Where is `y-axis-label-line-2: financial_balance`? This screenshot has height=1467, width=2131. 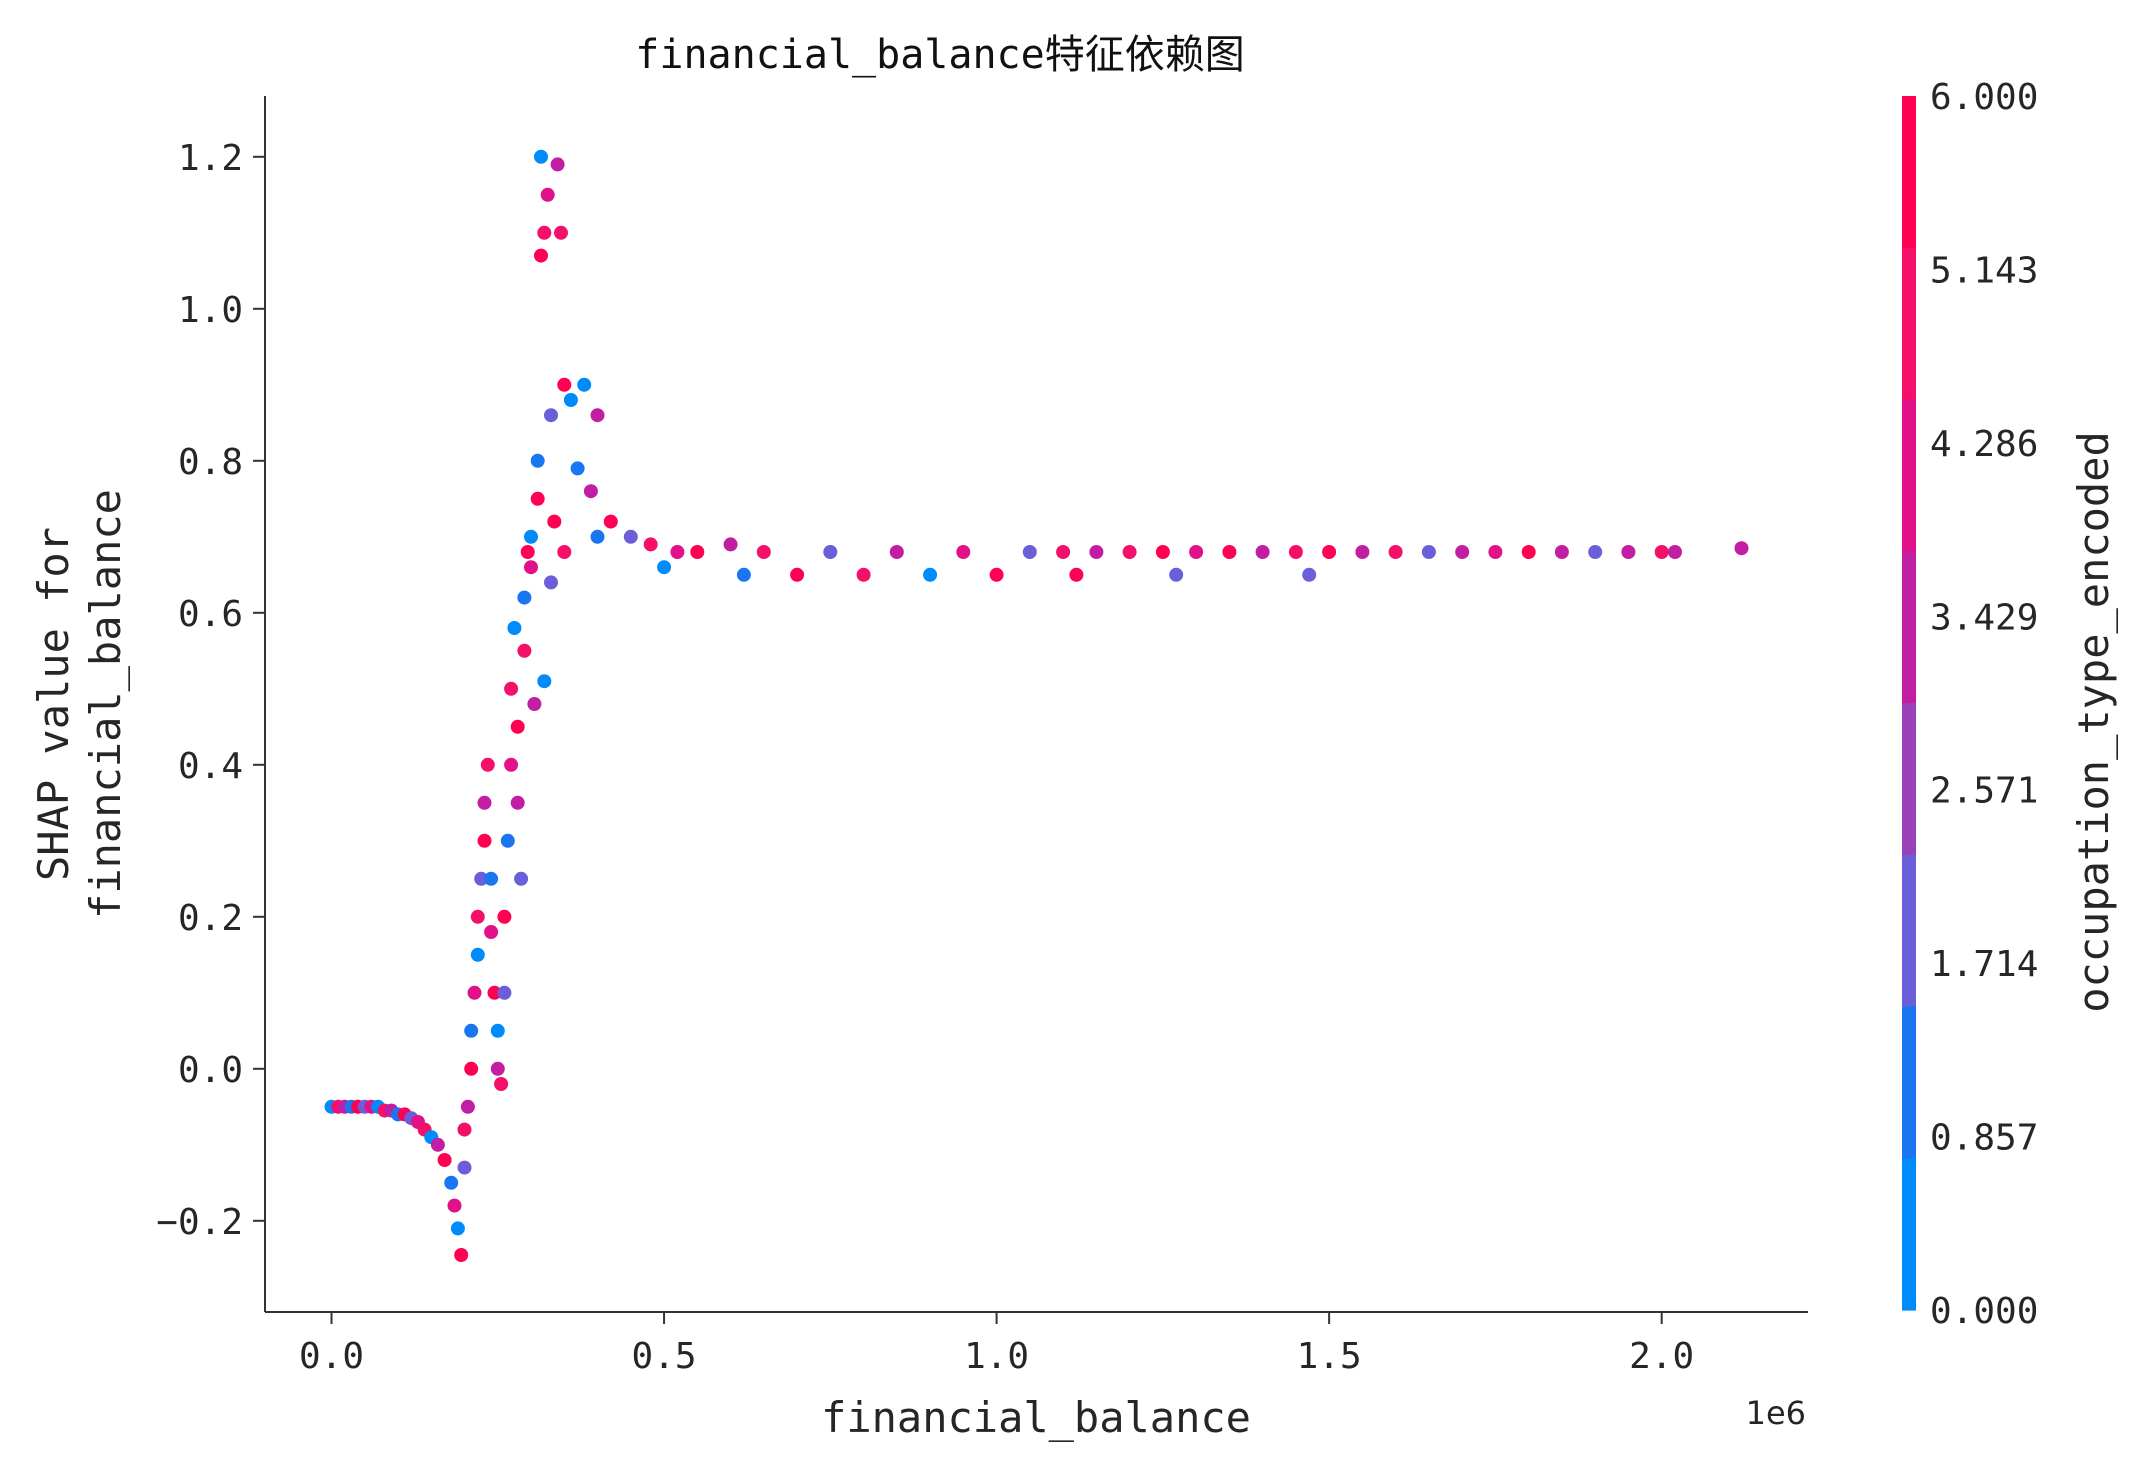
y-axis-label-line-2: financial_balance is located at coordinates (105, 704).